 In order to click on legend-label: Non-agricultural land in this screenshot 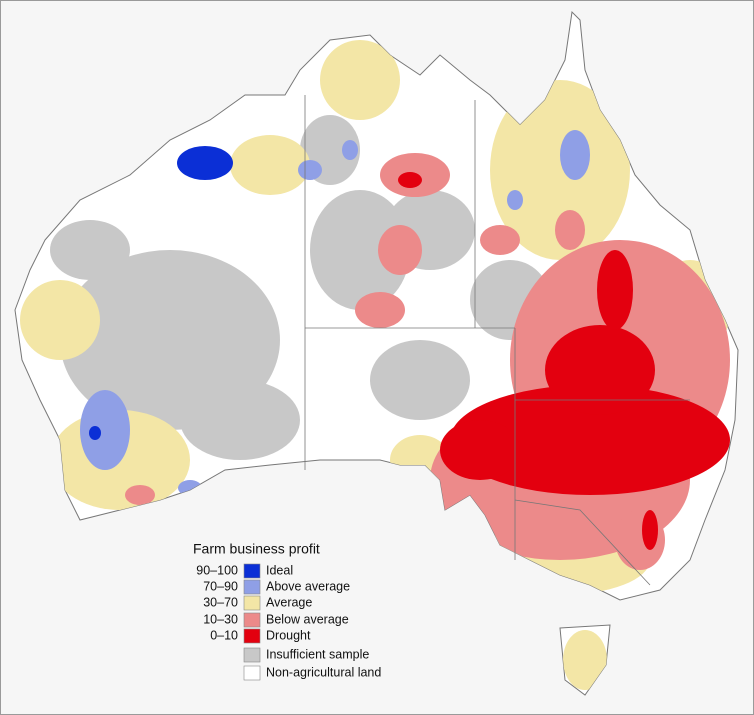, I will do `click(323, 672)`.